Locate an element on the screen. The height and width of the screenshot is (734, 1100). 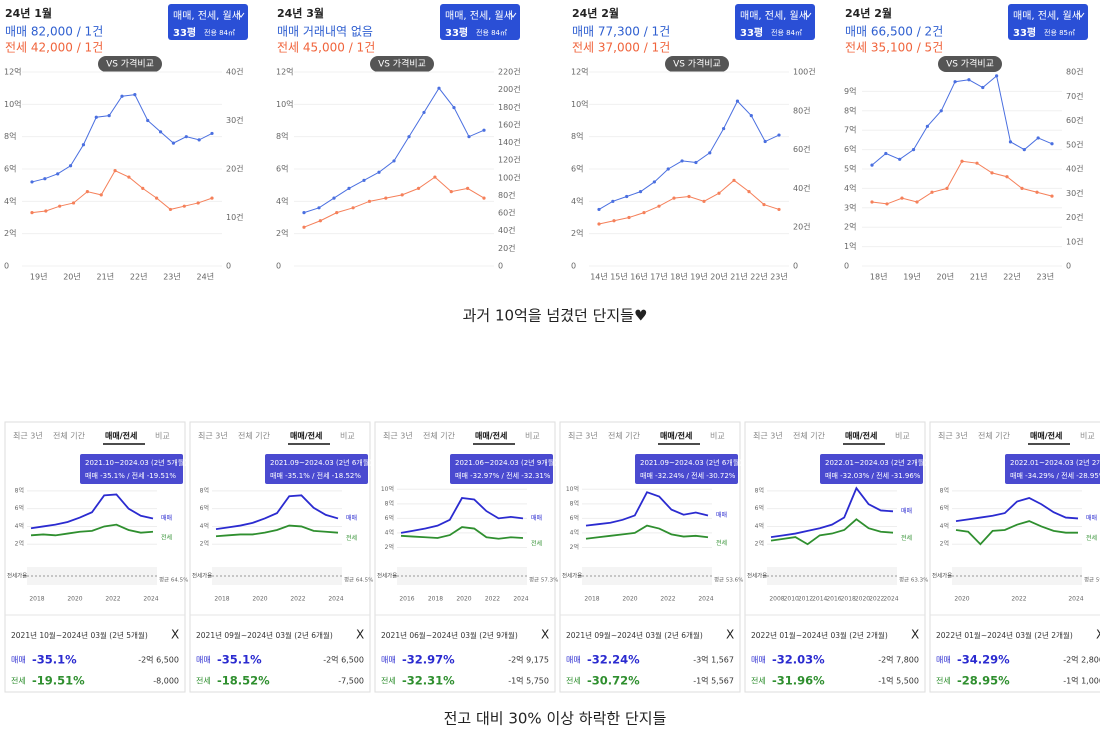
jeonse-summary: 전세 45,000 / 1건 is located at coordinates (326, 48).